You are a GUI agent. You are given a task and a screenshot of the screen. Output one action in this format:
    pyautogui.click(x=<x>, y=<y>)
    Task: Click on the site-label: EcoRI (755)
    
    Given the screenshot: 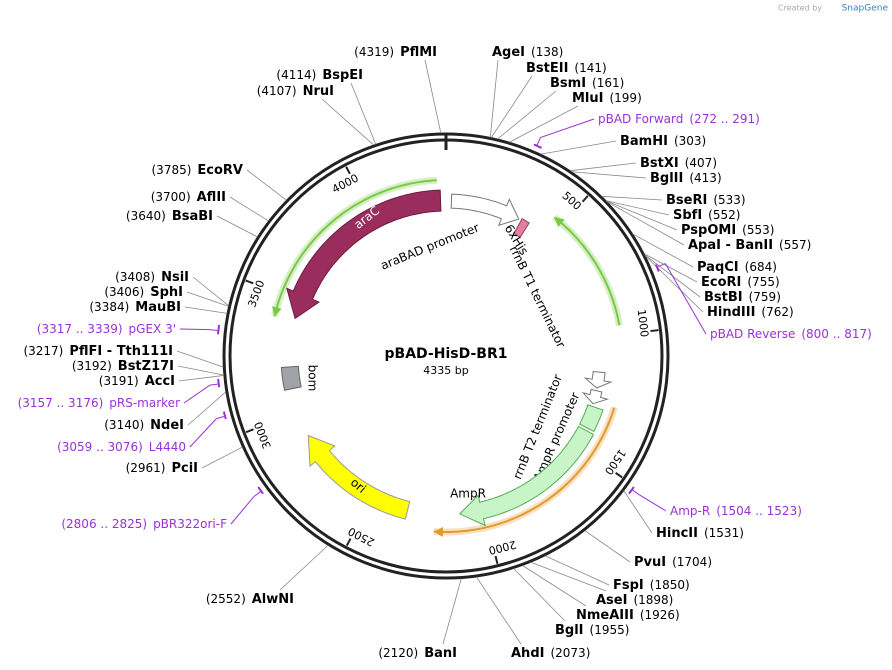 What is the action you would take?
    pyautogui.click(x=740, y=282)
    